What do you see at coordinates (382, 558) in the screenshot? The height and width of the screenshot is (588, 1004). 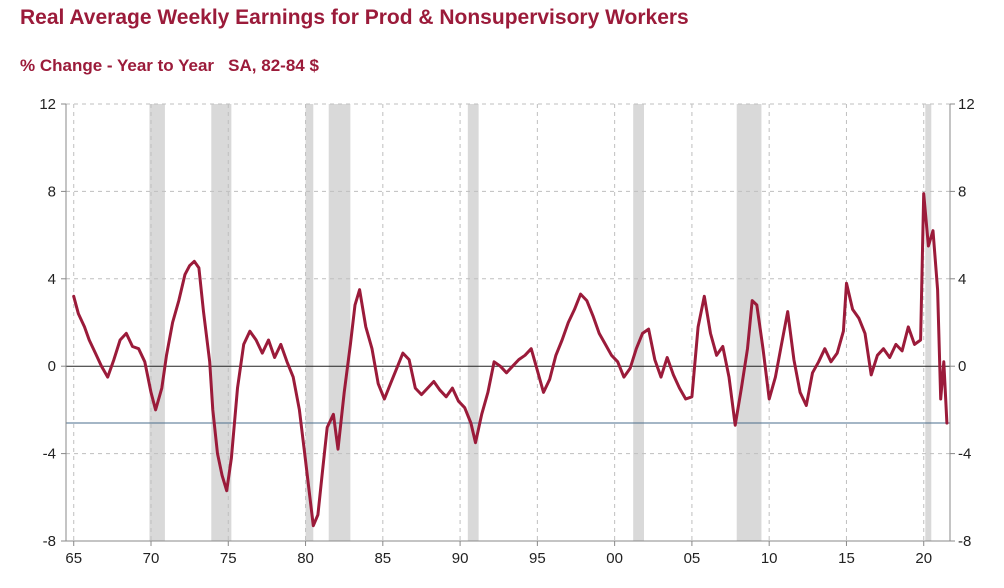 I see `xtick-label-85: 85` at bounding box center [382, 558].